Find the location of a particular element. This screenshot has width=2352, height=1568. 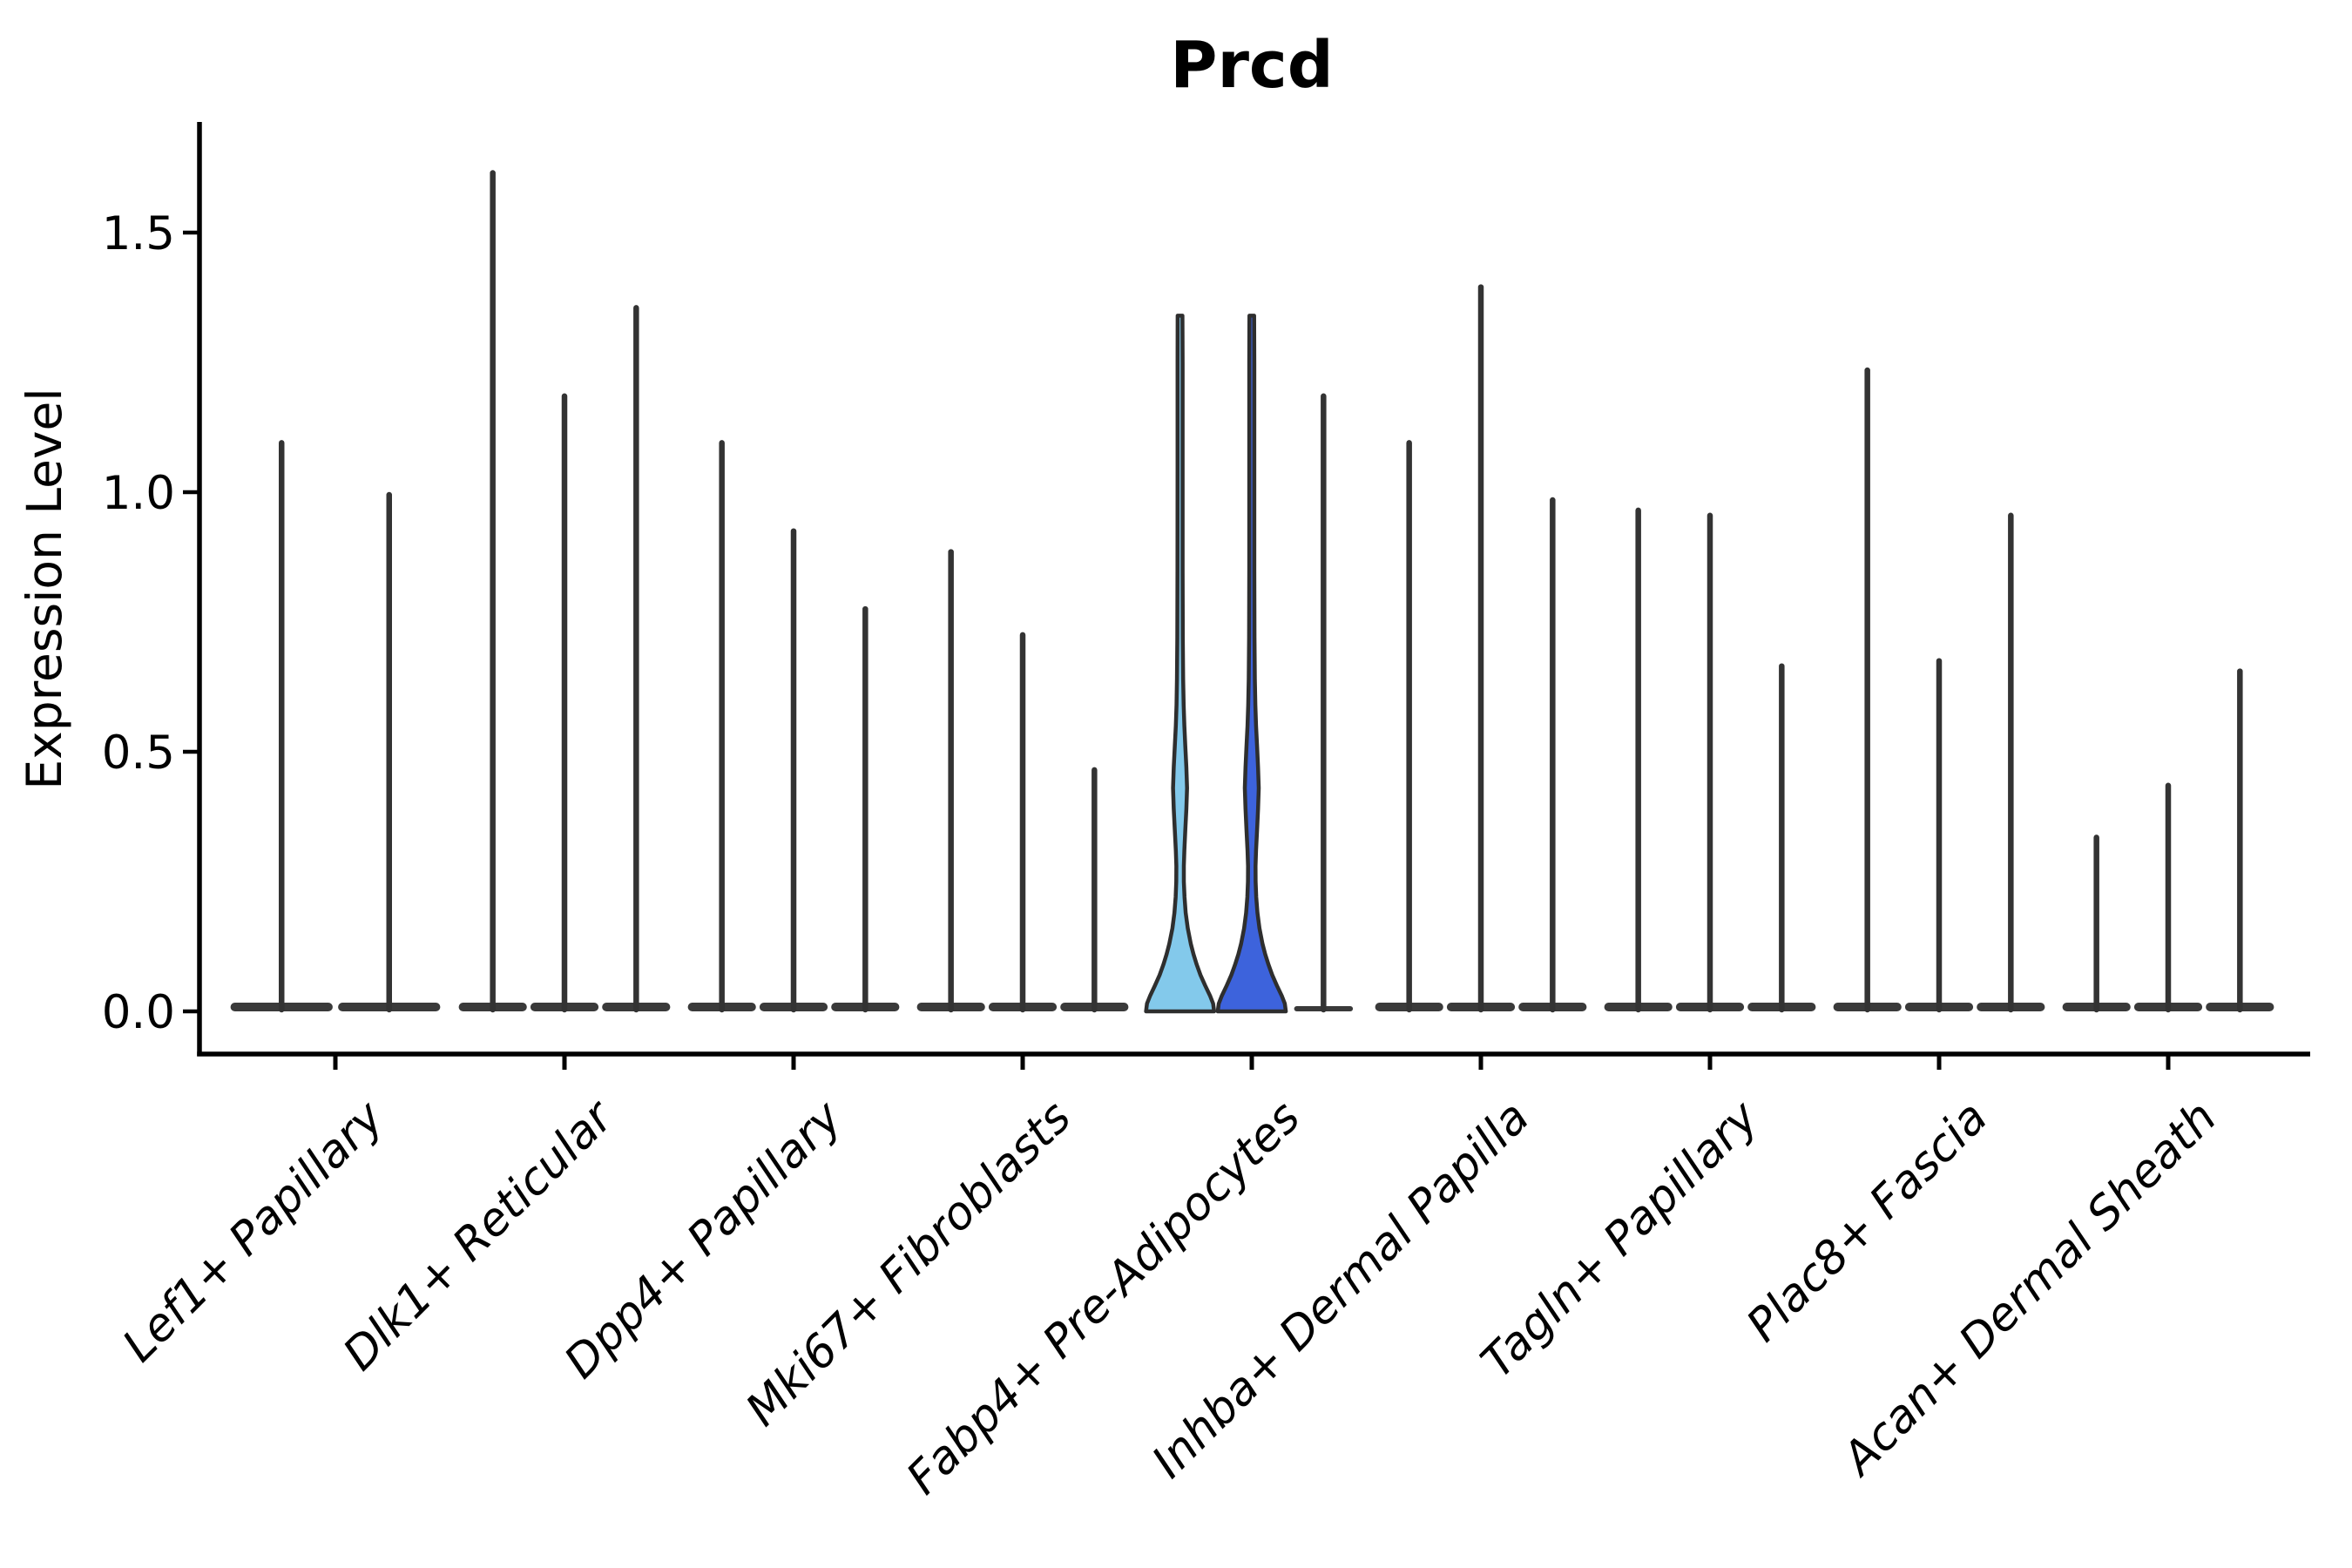

violin-group-acan-dermal-sheath is located at coordinates (2168, 840).